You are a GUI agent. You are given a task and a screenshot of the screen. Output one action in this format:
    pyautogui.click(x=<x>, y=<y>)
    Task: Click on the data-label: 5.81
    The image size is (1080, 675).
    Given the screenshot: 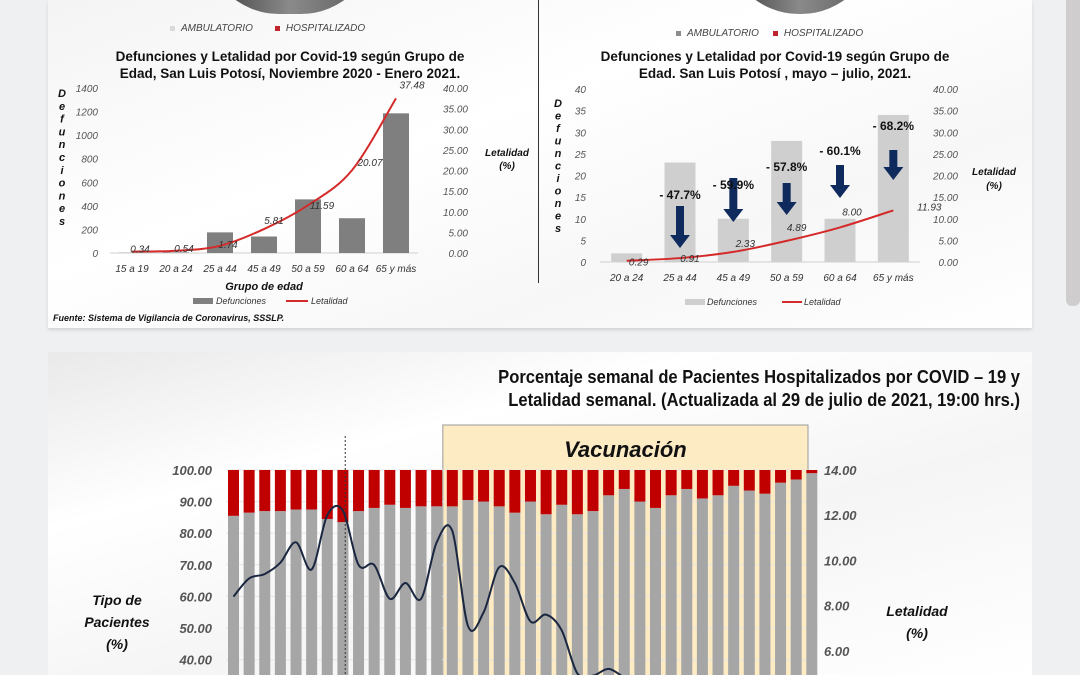 What is the action you would take?
    pyautogui.click(x=273, y=221)
    